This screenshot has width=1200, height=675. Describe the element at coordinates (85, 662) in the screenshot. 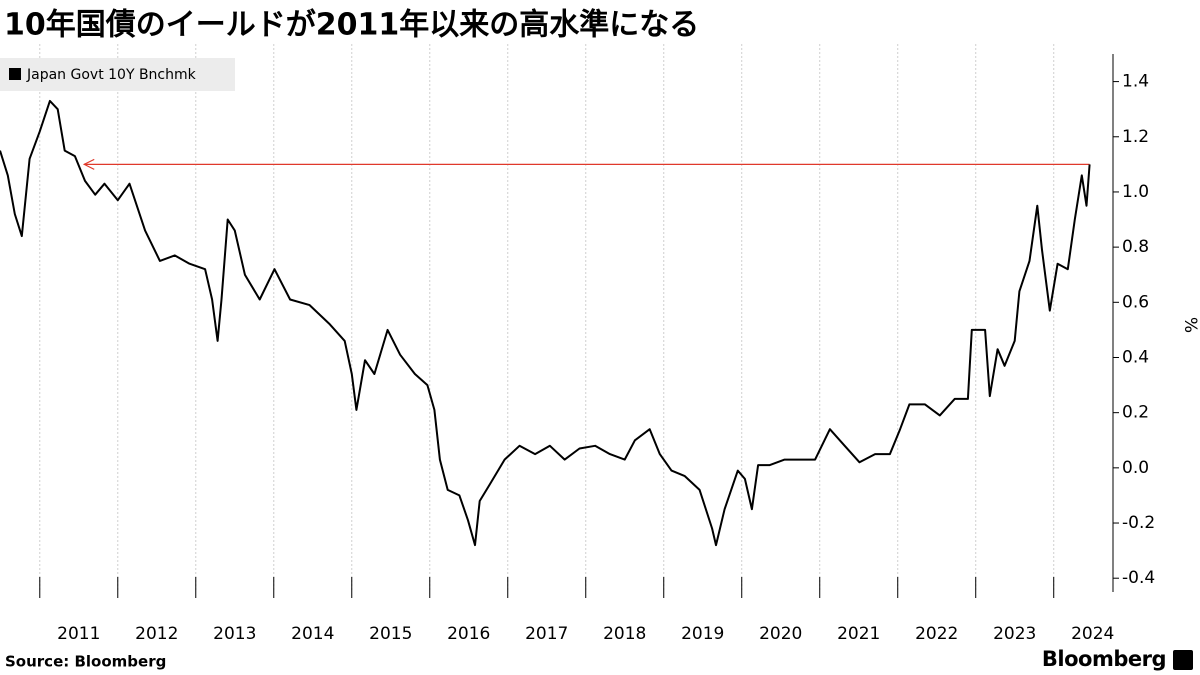

I see `source: Source: Bloomberg` at that location.